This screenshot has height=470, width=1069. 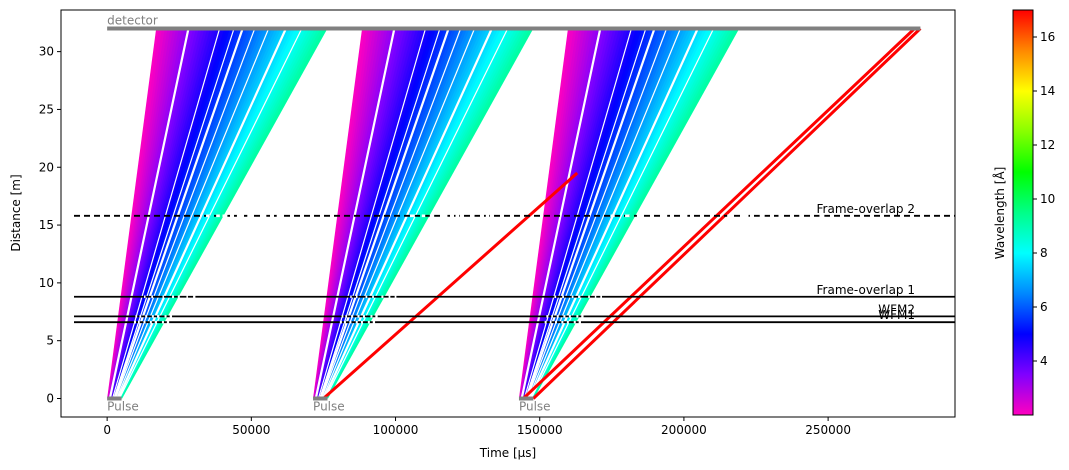 I want to click on x-tick-label: 0, so click(x=107, y=430).